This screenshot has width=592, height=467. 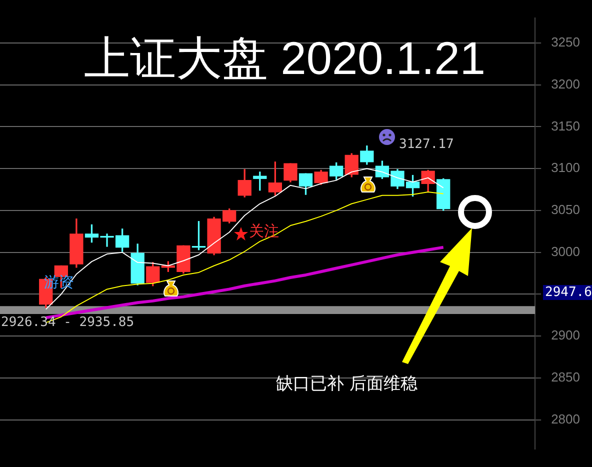 I want to click on y-tick-label: 2900, so click(x=565, y=335).